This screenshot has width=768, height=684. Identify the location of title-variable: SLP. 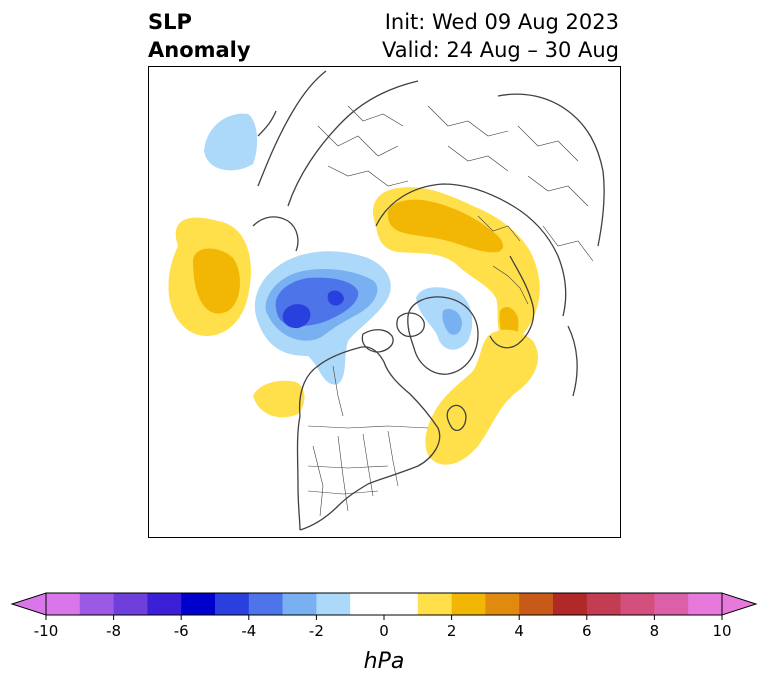
(170, 22).